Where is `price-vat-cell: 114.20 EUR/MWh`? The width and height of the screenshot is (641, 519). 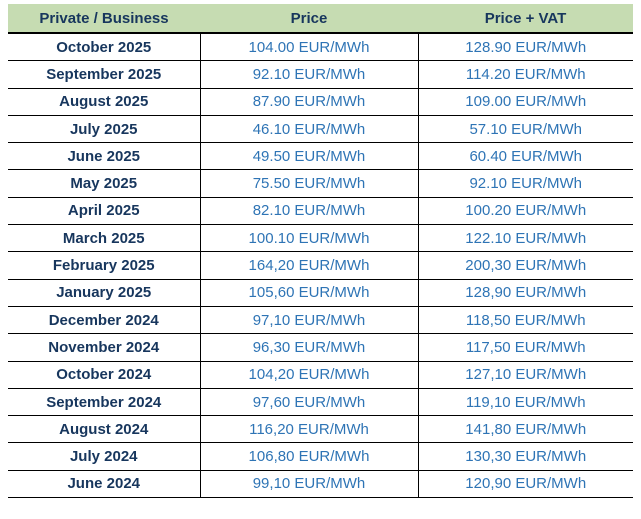
price-vat-cell: 114.20 EUR/MWh is located at coordinates (525, 74).